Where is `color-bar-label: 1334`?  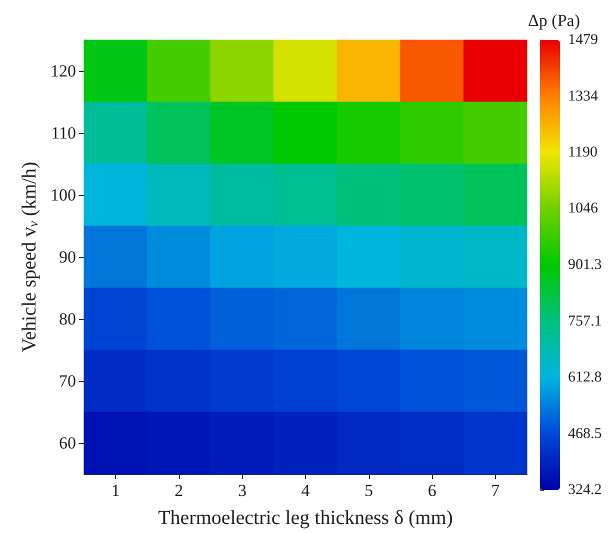 color-bar-label: 1334 is located at coordinates (583, 96).